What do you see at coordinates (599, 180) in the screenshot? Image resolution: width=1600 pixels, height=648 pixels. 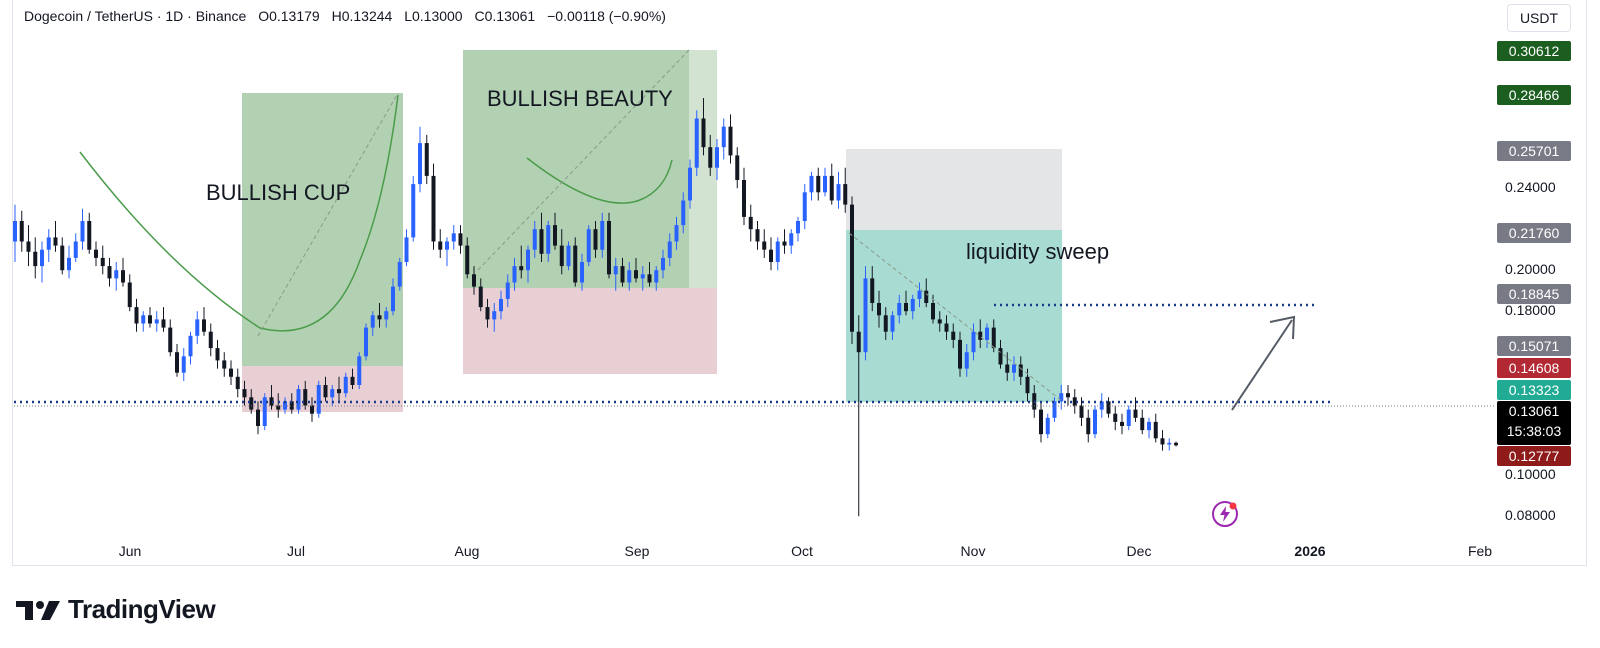 I see `beauty-curve` at bounding box center [599, 180].